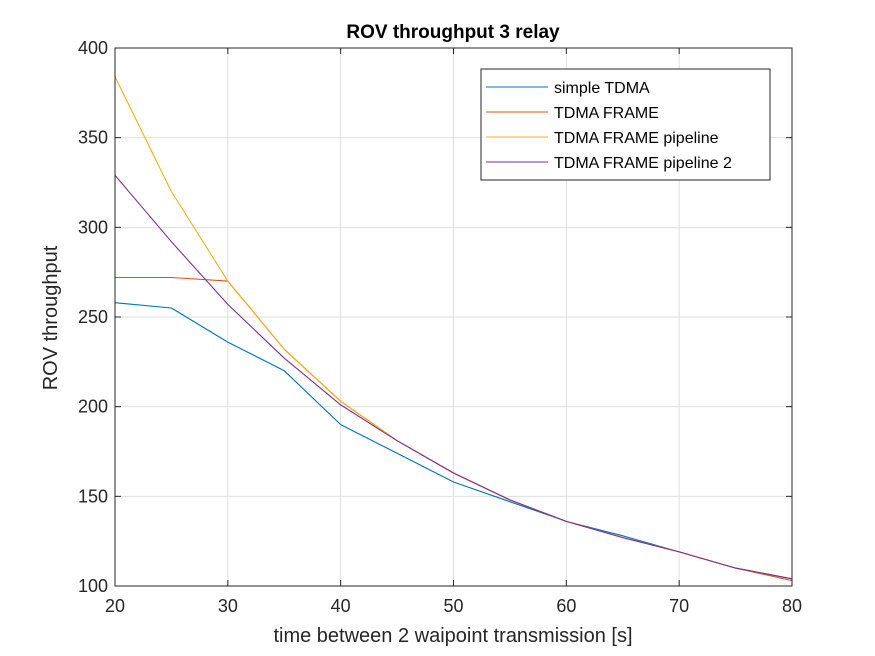 This screenshot has width=875, height=656. What do you see at coordinates (452, 636) in the screenshot?
I see `x-axis-label: time between 2 waipoint transmission [s]` at bounding box center [452, 636].